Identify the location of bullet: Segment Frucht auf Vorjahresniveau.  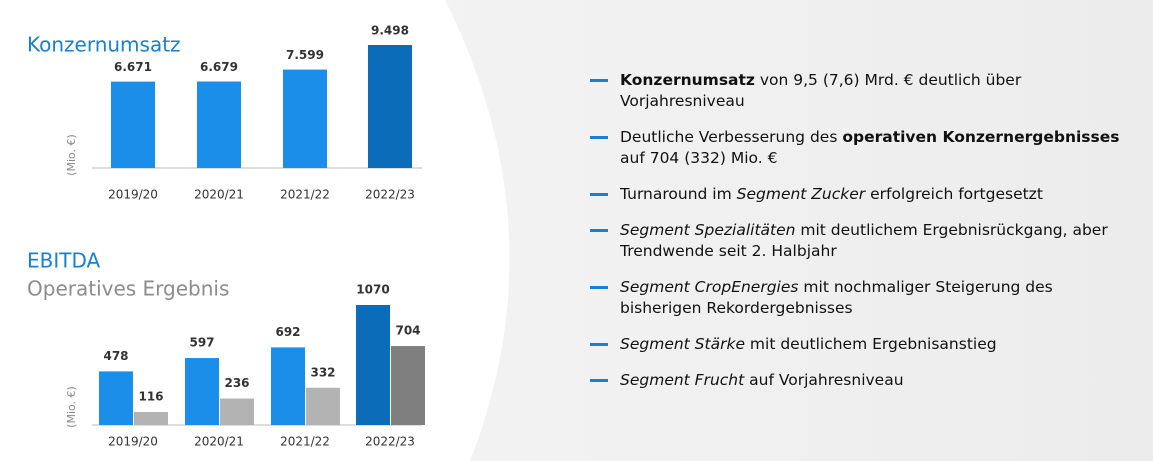
(862, 380).